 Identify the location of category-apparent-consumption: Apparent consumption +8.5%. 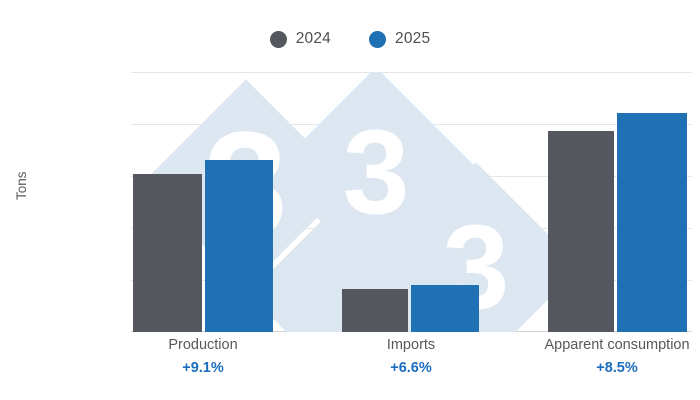
(608, 357).